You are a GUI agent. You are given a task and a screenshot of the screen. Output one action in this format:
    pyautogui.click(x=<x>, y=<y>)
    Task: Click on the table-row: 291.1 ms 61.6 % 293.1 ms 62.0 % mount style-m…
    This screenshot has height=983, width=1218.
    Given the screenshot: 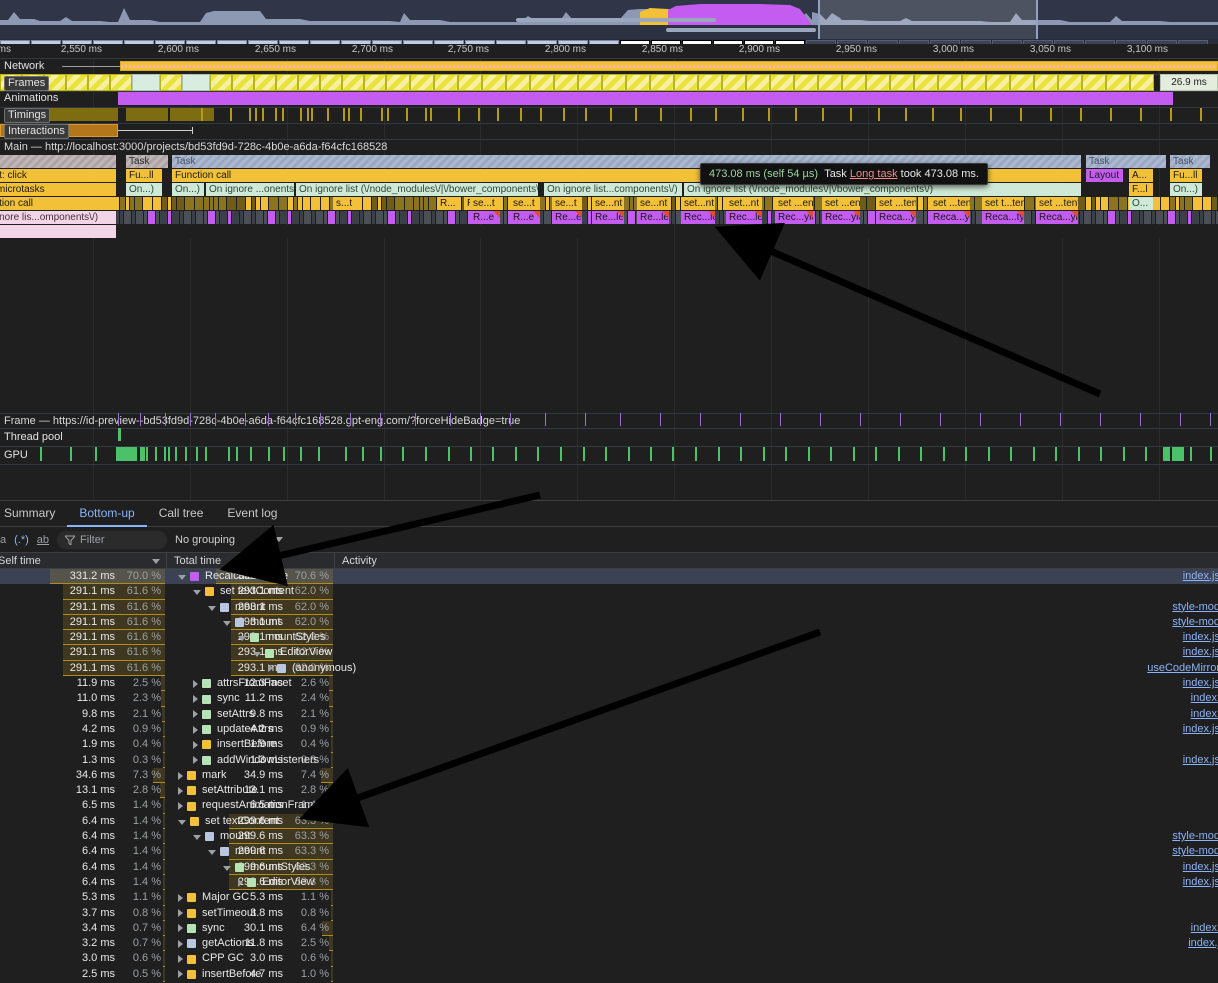 What is the action you would take?
    pyautogui.click(x=609, y=622)
    